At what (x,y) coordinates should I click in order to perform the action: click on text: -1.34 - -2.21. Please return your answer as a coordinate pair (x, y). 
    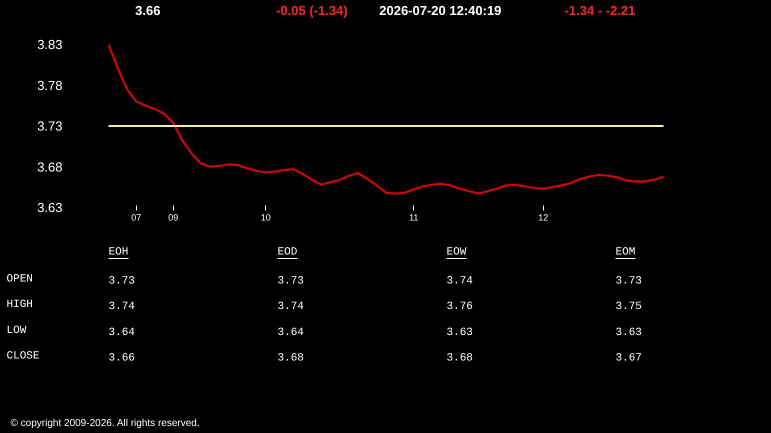
    Looking at the image, I should click on (600, 10).